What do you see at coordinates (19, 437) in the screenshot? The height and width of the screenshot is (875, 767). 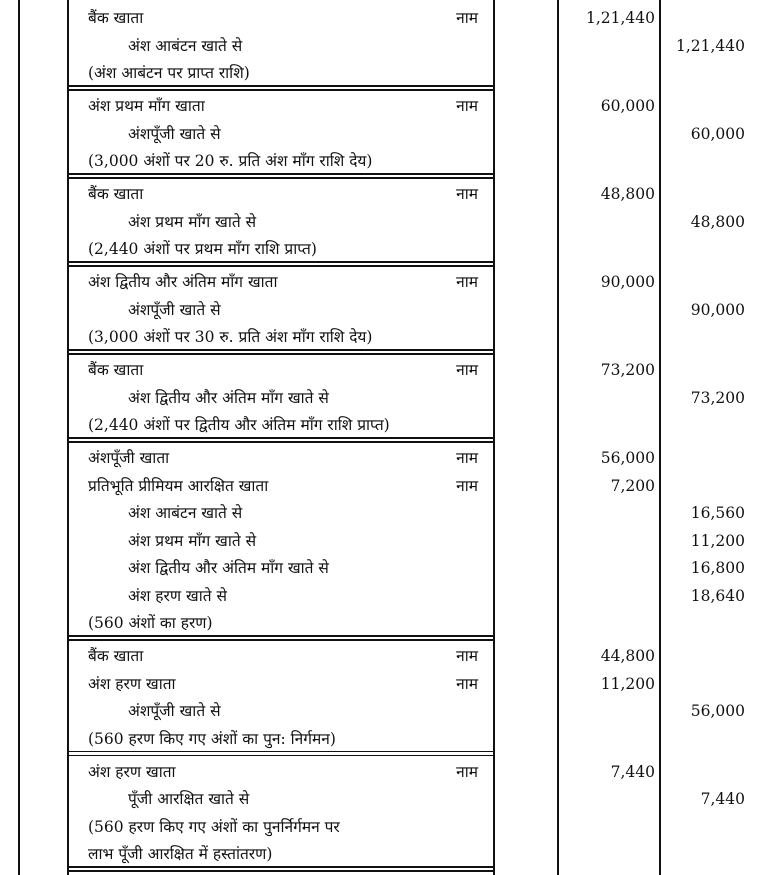 I see `border` at bounding box center [19, 437].